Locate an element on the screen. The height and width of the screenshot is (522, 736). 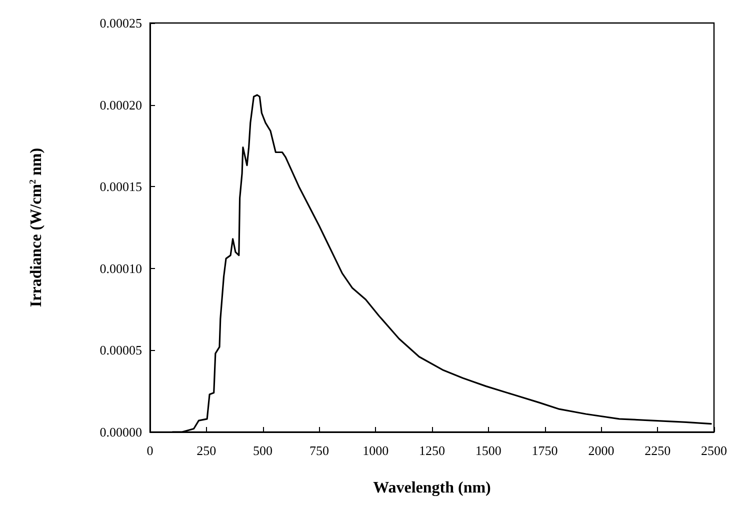
y-tick-label: 0.00010 is located at coordinates (121, 268).